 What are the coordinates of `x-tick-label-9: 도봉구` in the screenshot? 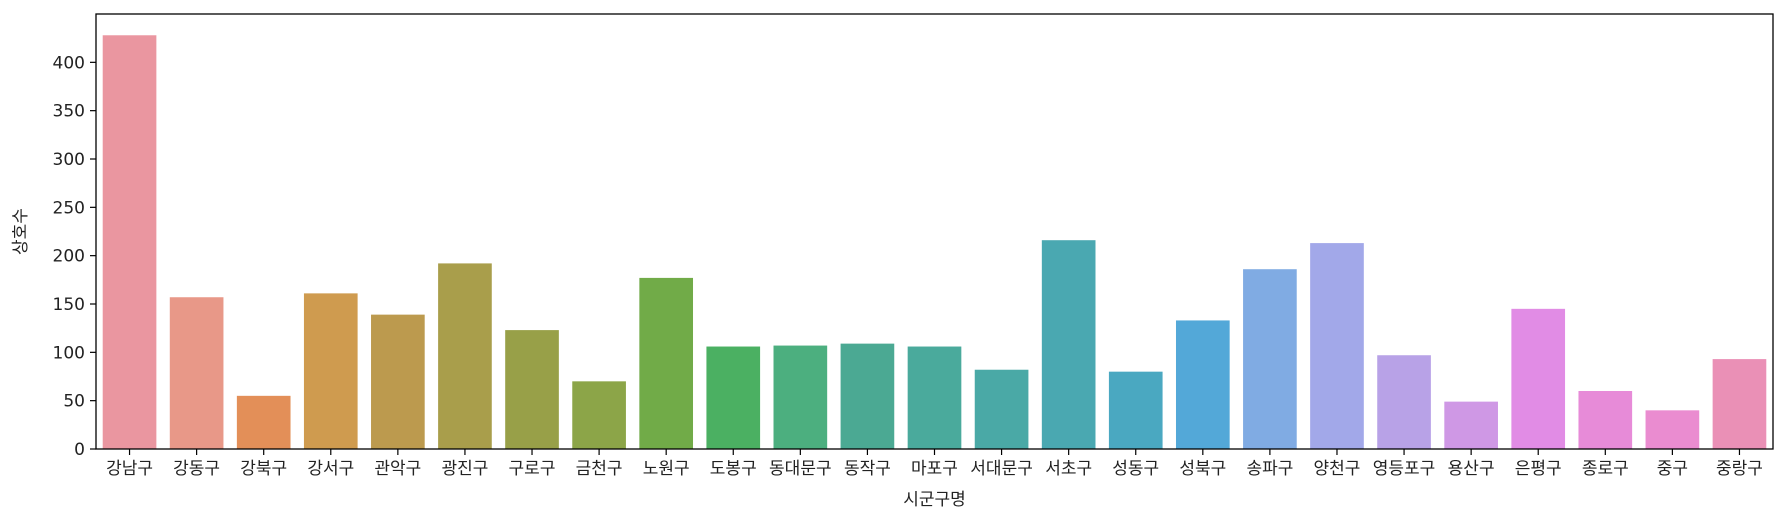 It's located at (733, 469).